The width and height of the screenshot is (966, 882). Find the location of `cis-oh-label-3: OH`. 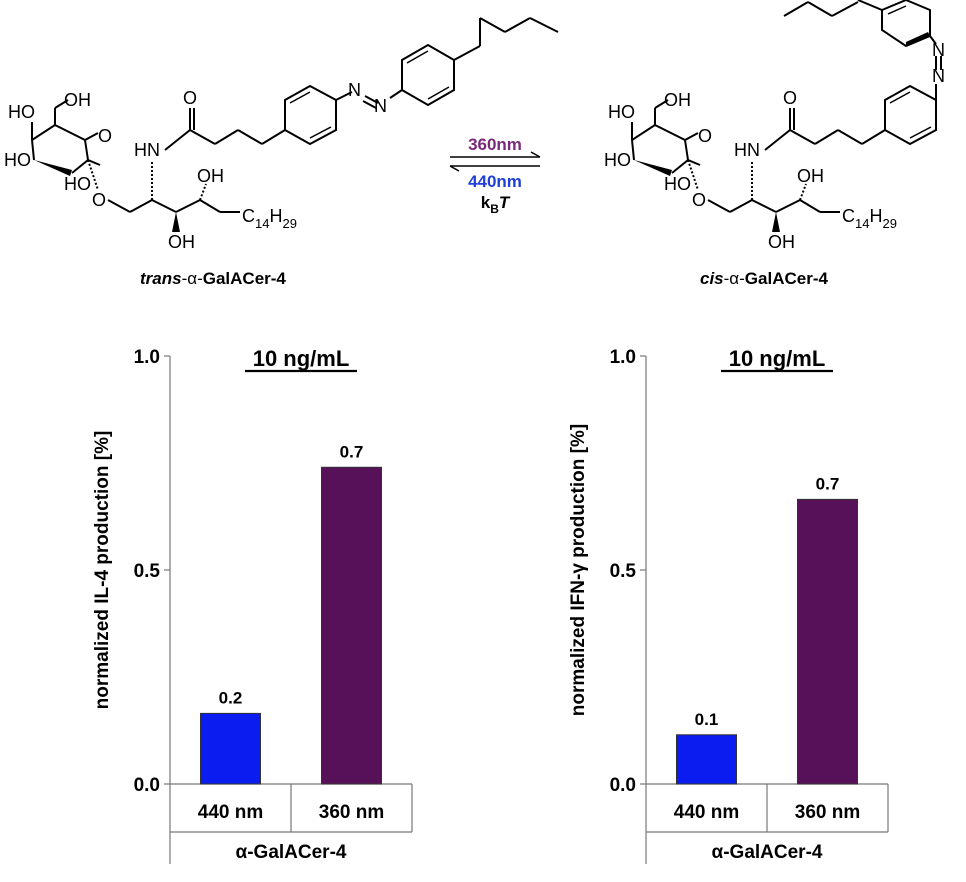

cis-oh-label-3: OH is located at coordinates (781, 242).